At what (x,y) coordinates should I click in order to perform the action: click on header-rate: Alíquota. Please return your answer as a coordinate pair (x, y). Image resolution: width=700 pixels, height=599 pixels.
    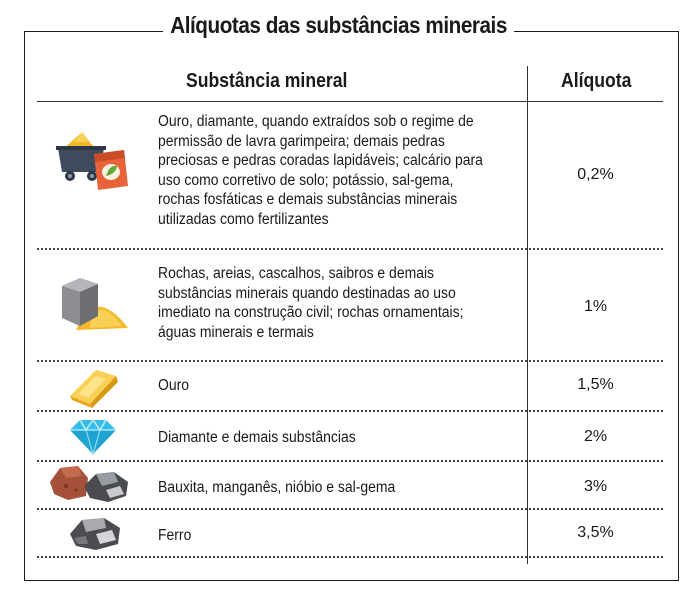
    Looking at the image, I should click on (596, 81).